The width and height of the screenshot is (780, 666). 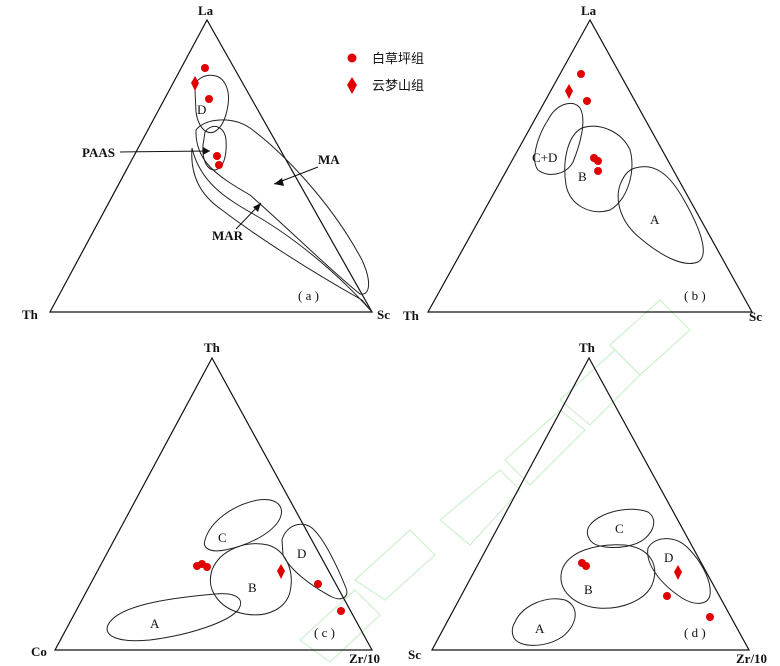 What do you see at coordinates (695, 295) in the screenshot?
I see `panel-caption-b: ( b )` at bounding box center [695, 295].